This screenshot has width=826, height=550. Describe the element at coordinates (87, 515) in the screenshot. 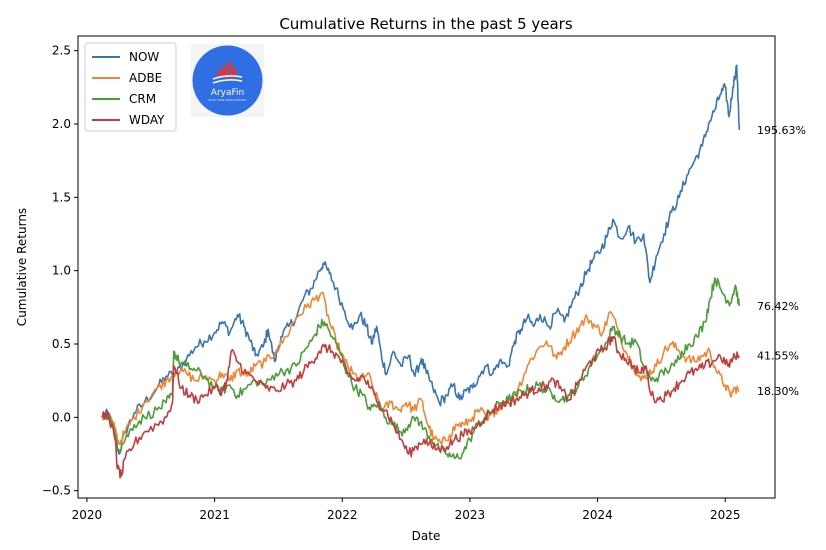

I see `x-tick-label: 2020` at that location.